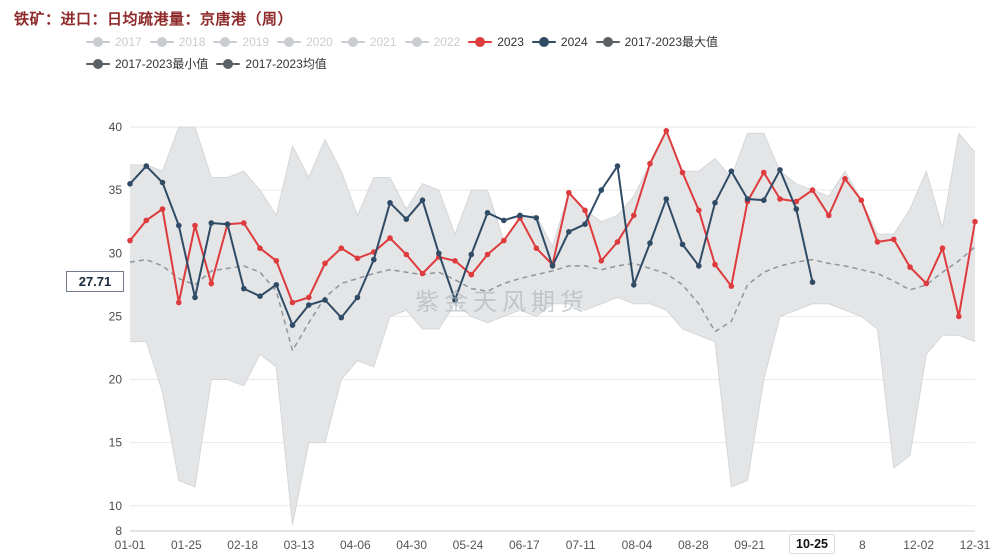  Describe the element at coordinates (432, 42) in the screenshot. I see `legend-item-2022: 2022` at that location.